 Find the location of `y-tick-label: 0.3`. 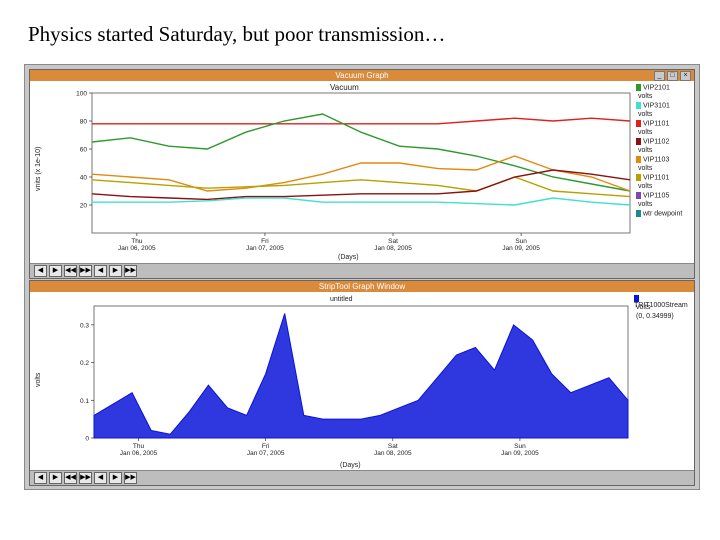

y-tick-label: 0.3 is located at coordinates (84, 325).